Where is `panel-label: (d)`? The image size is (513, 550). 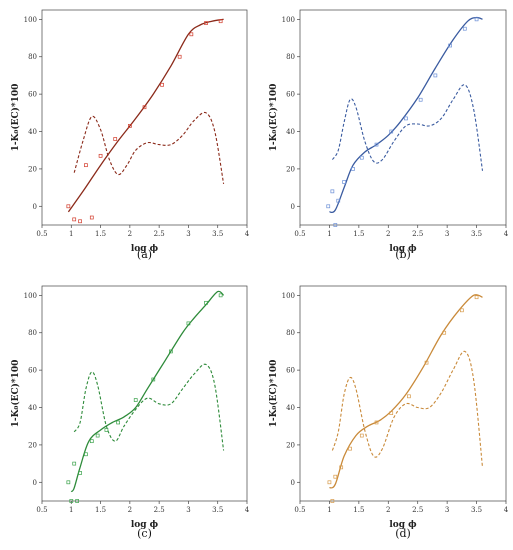
panel-label: (d) is located at coordinates (403, 533).